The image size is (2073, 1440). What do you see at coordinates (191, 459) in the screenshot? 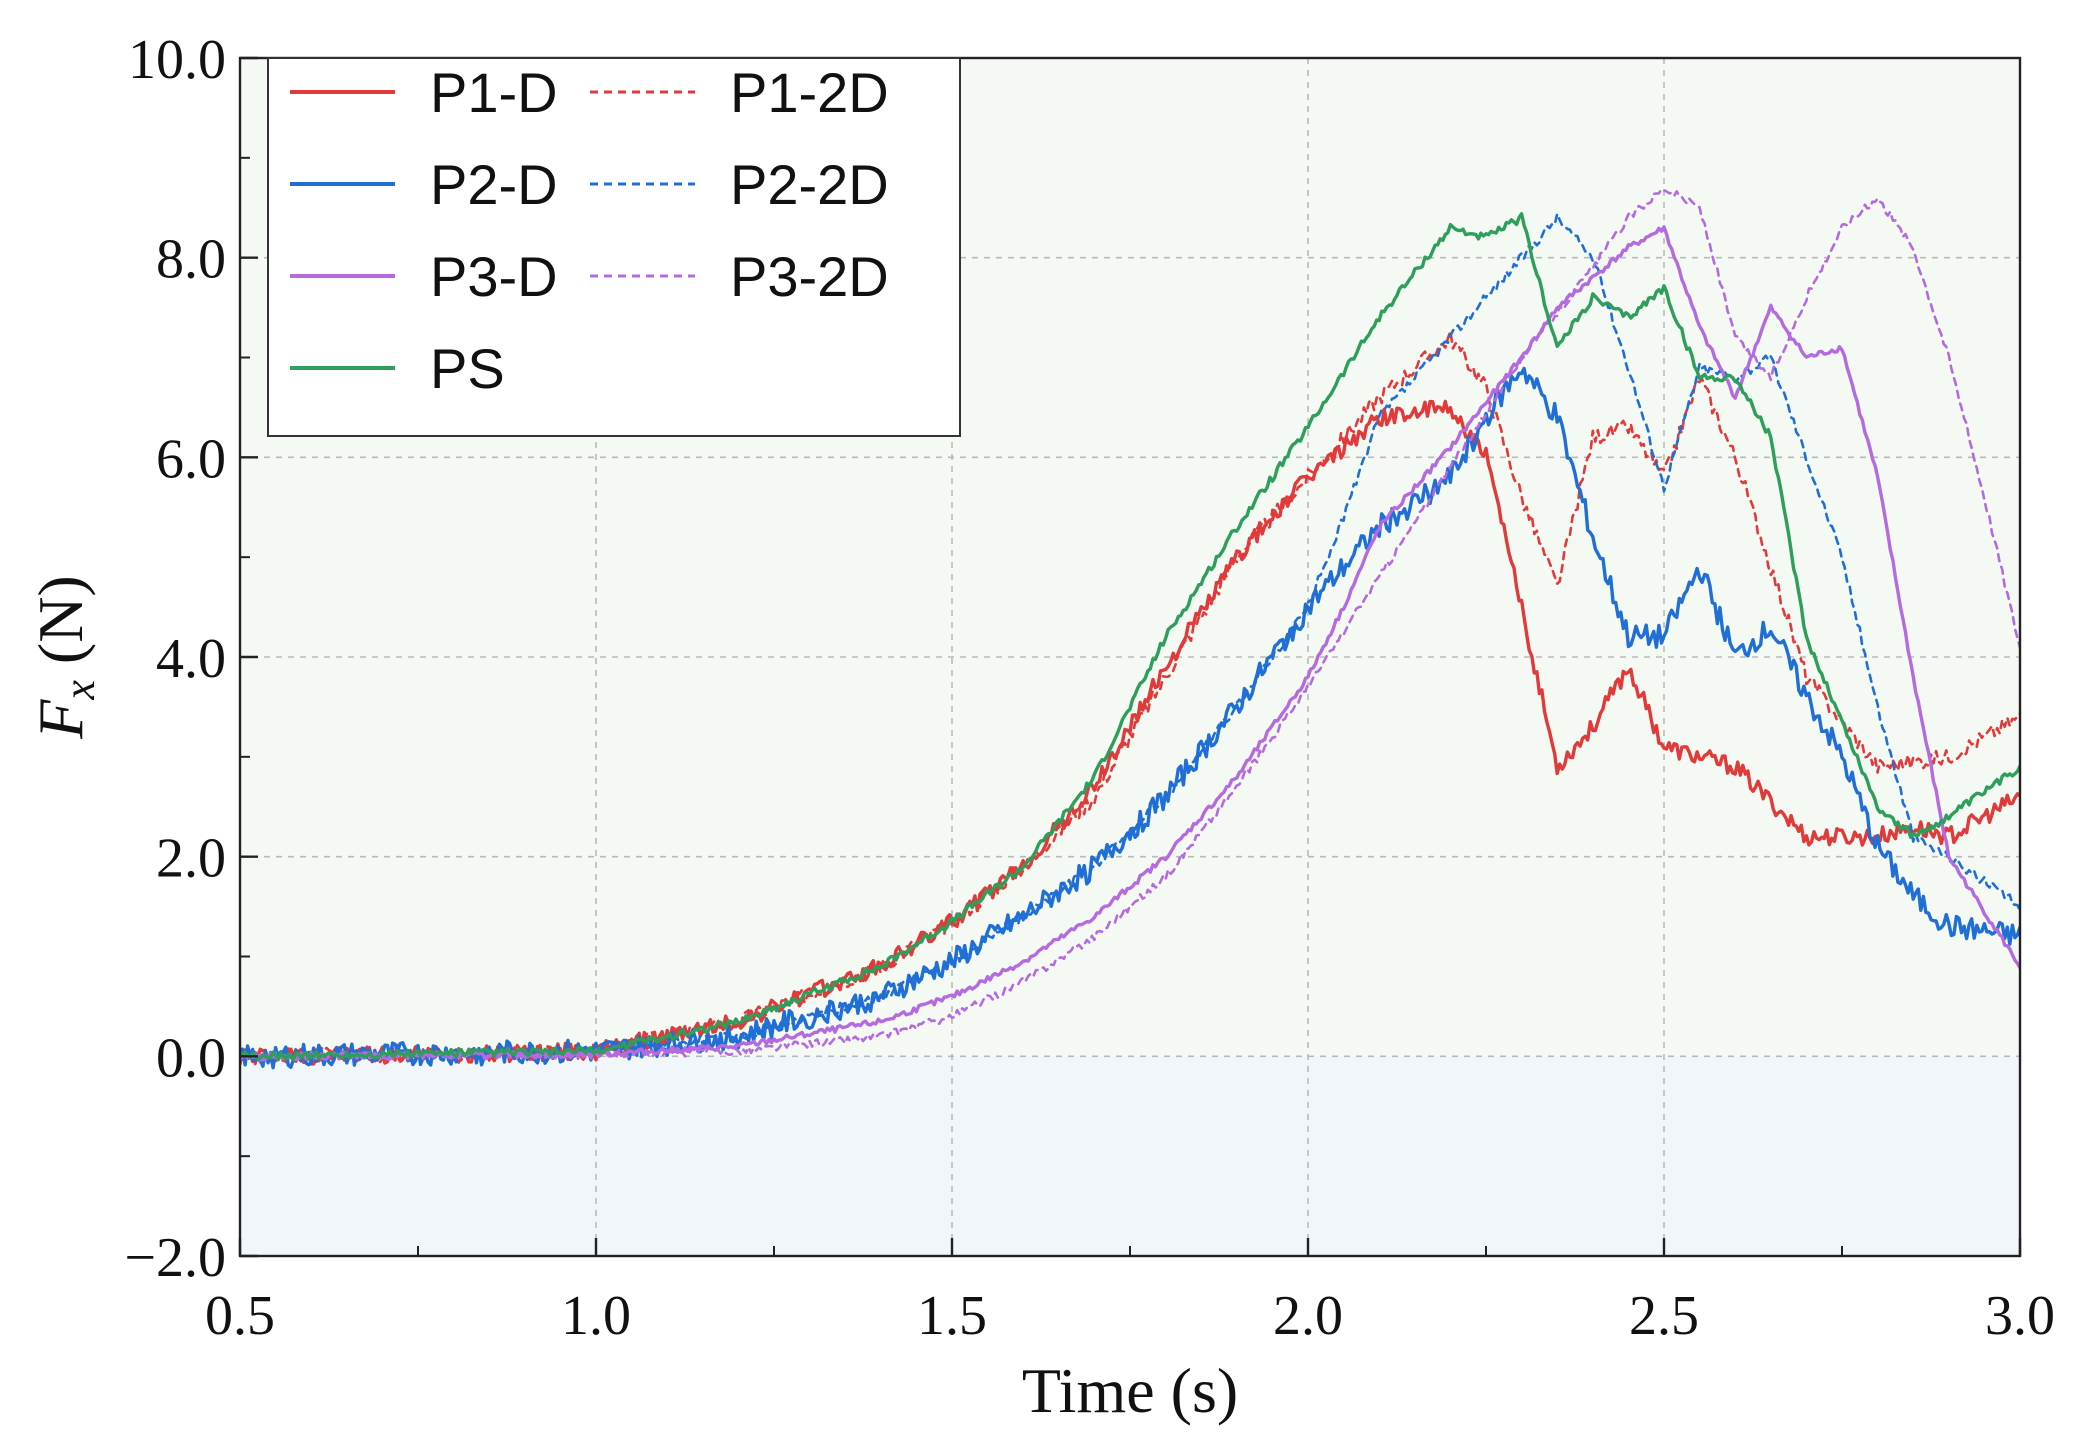
I see `y-tick-label: 6.0` at bounding box center [191, 459].